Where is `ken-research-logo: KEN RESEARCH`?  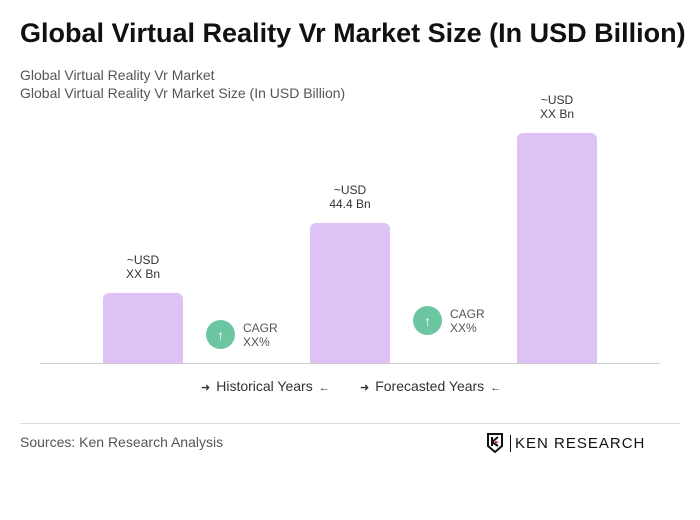 ken-research-logo: KEN RESEARCH is located at coordinates (565, 443).